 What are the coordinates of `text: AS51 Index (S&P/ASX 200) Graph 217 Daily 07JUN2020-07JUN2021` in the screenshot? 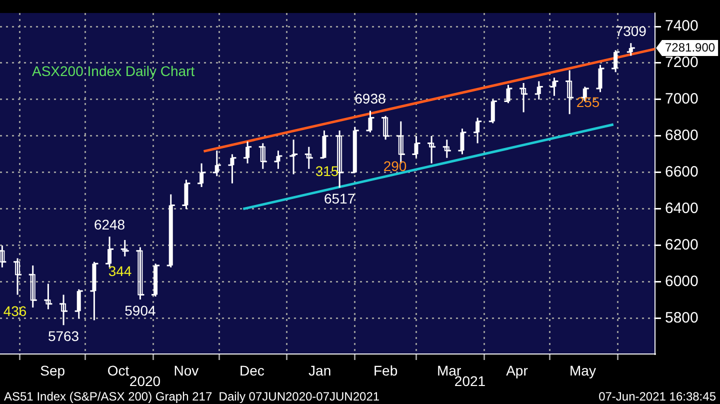 It's located at (192, 396).